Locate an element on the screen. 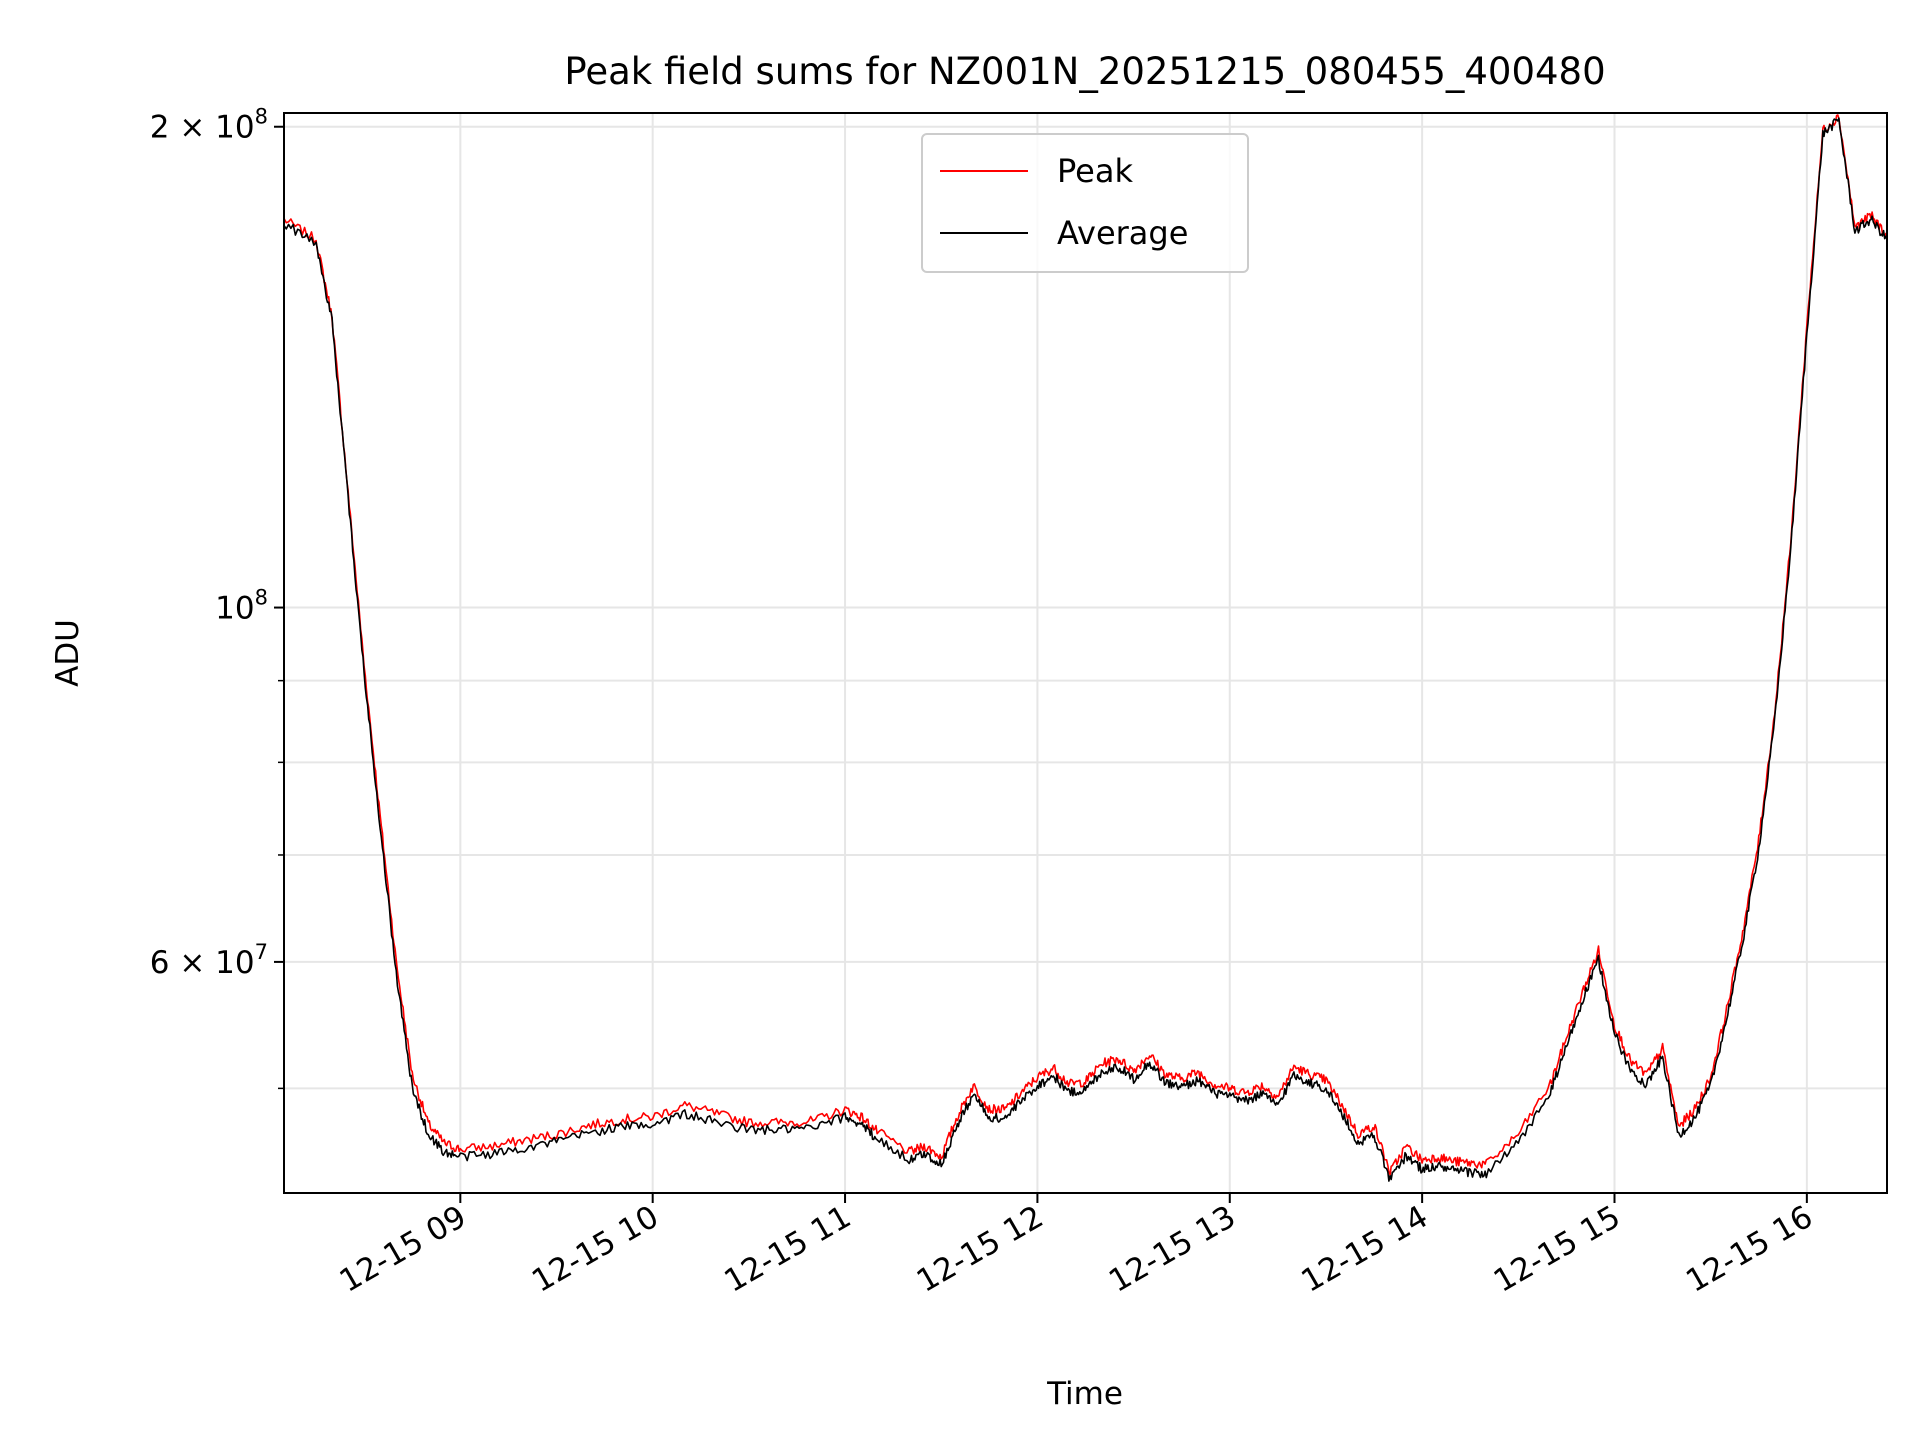 The width and height of the screenshot is (1920, 1440). legend-box is located at coordinates (1085, 203).